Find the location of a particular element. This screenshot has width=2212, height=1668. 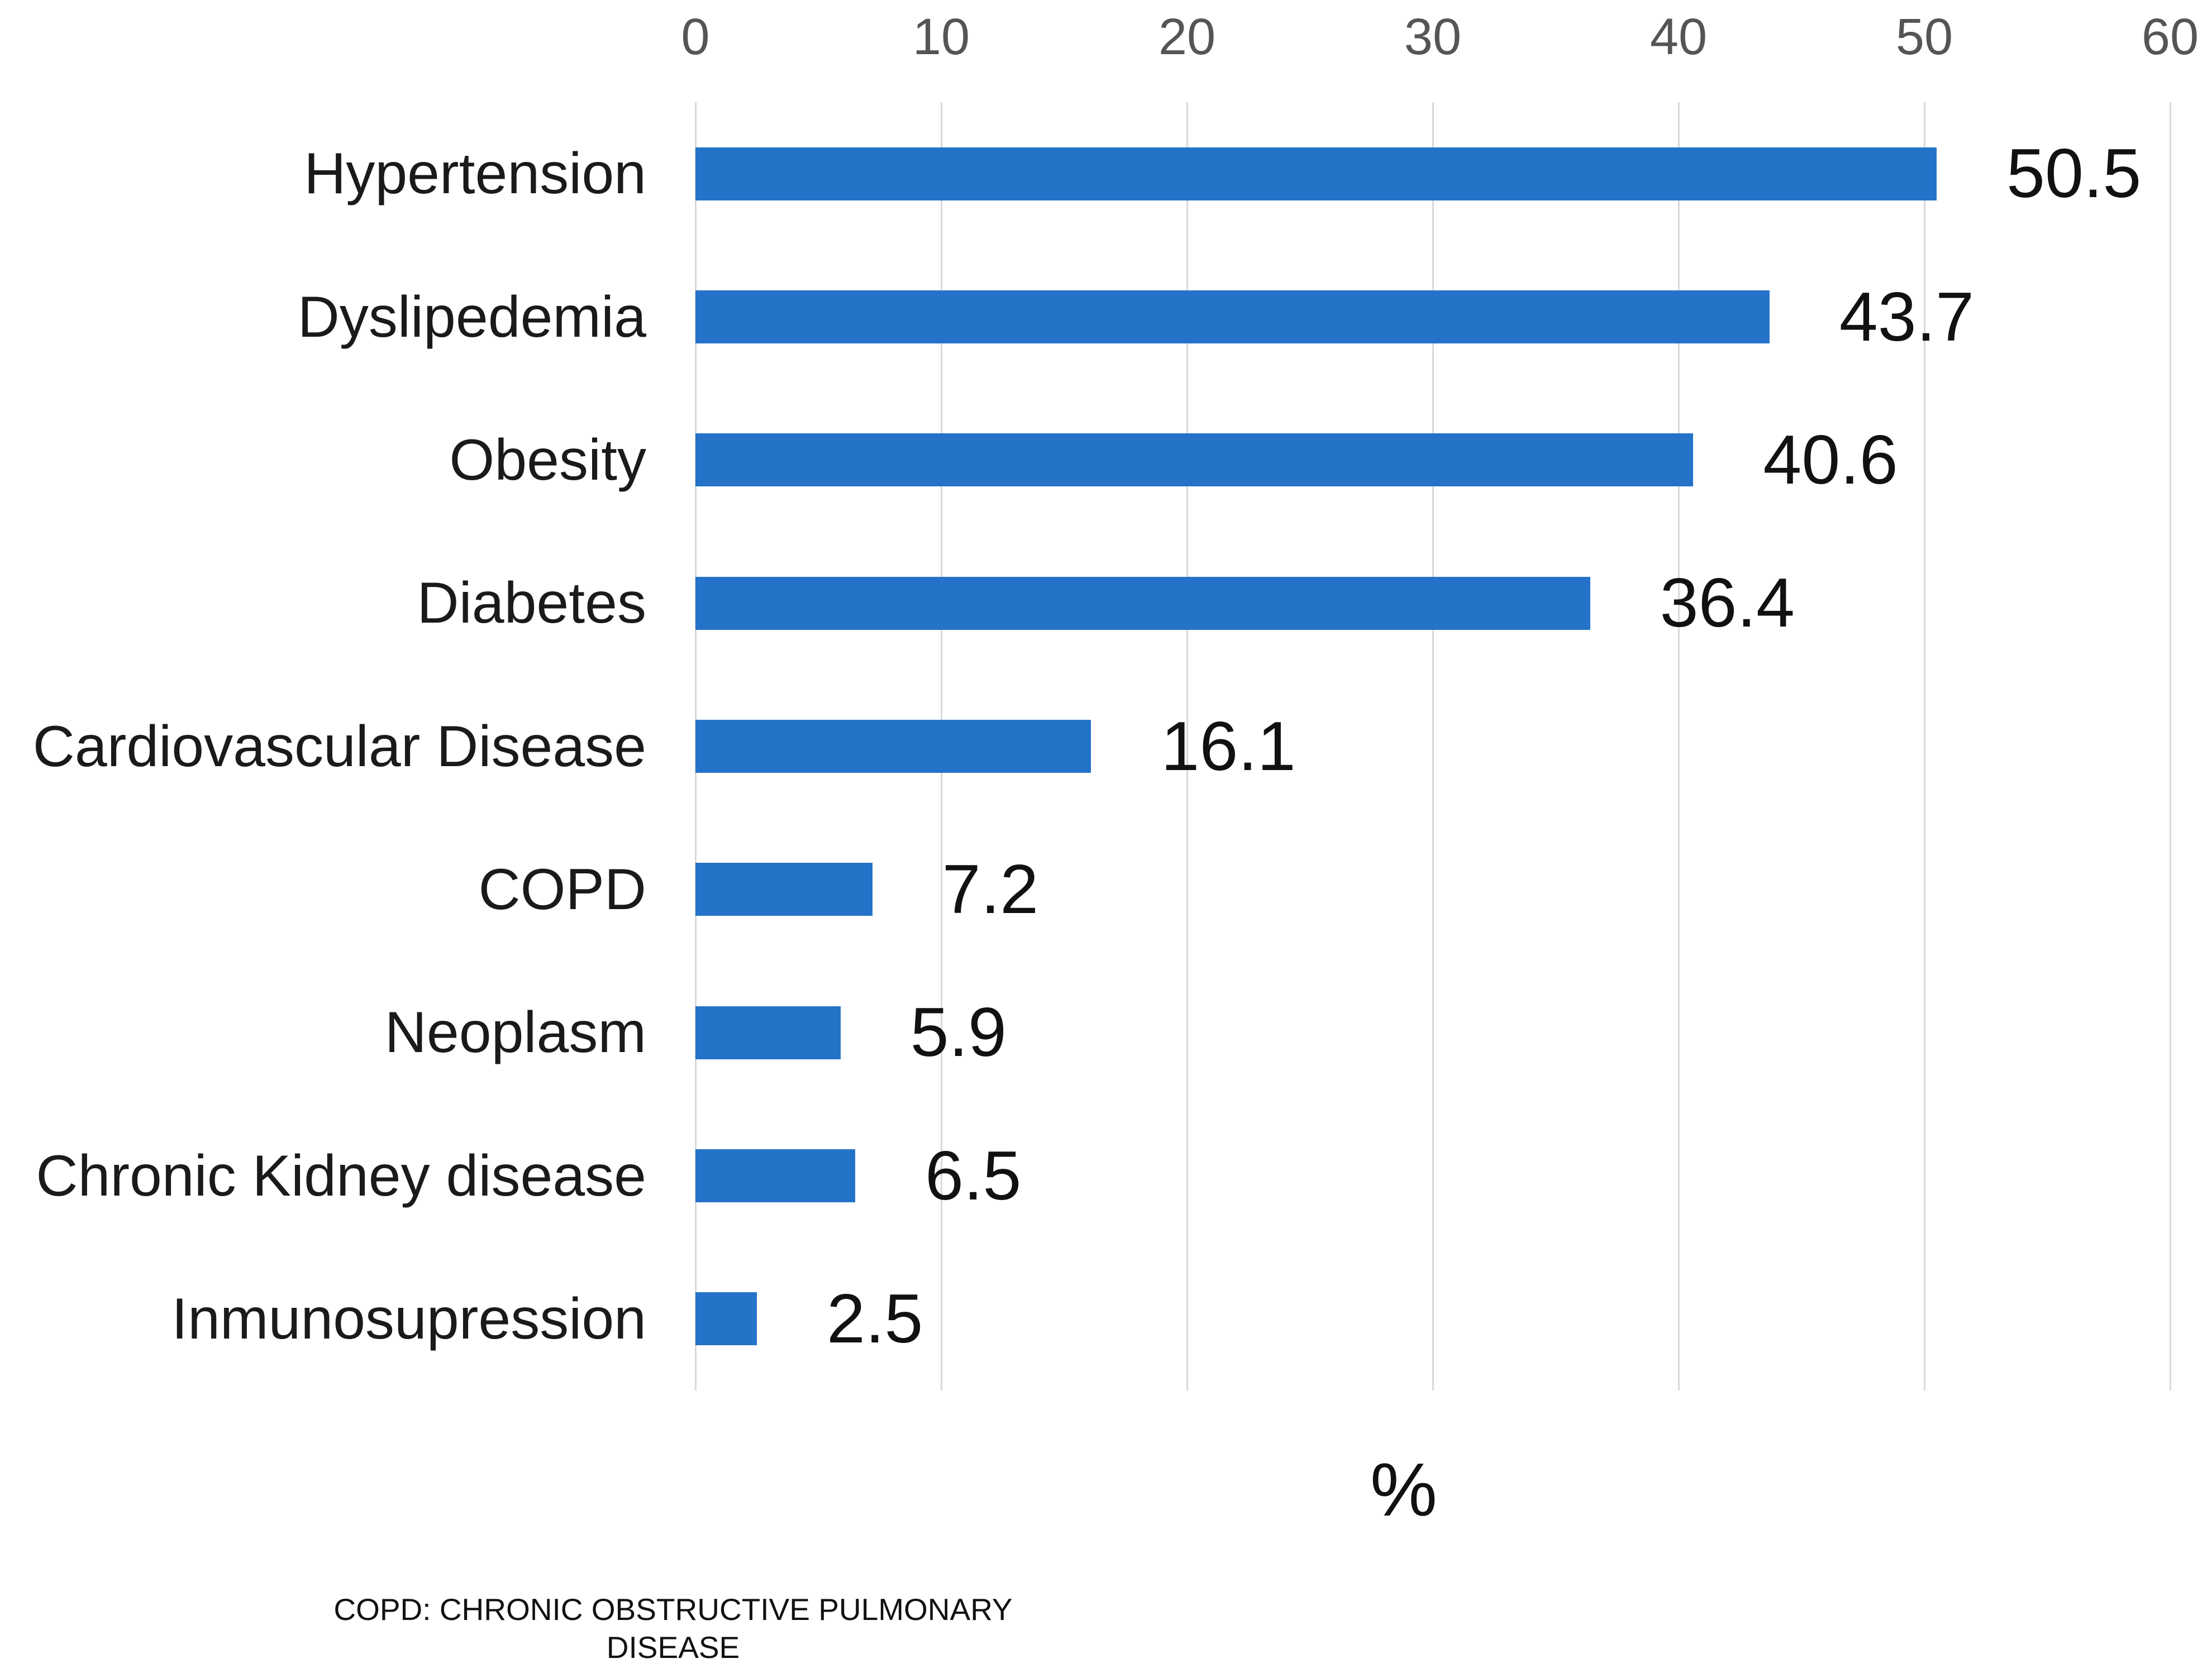

x-tick-label: 60 is located at coordinates (2170, 36).